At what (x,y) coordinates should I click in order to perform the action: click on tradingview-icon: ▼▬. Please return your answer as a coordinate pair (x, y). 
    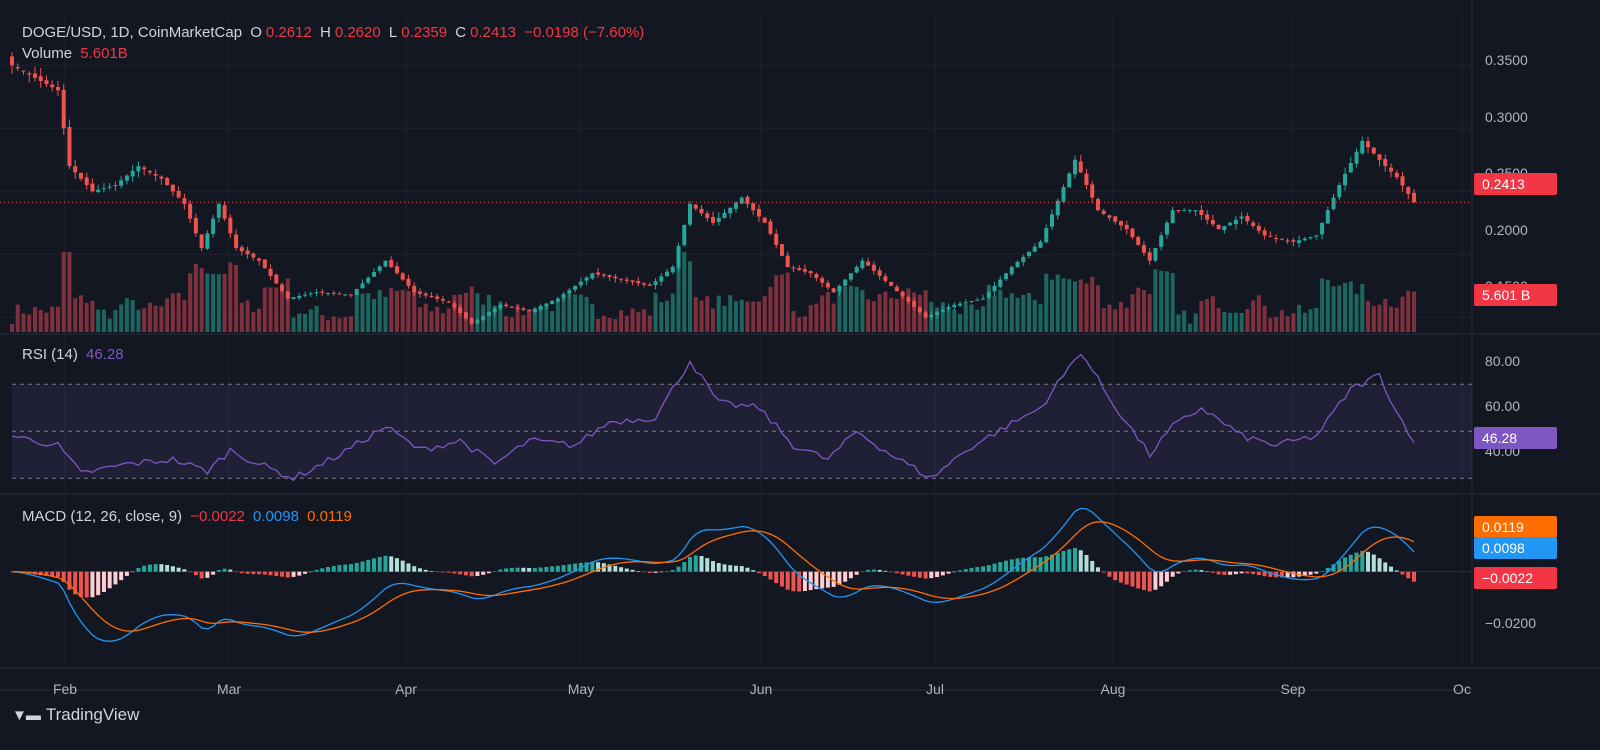
    Looking at the image, I should click on (26, 715).